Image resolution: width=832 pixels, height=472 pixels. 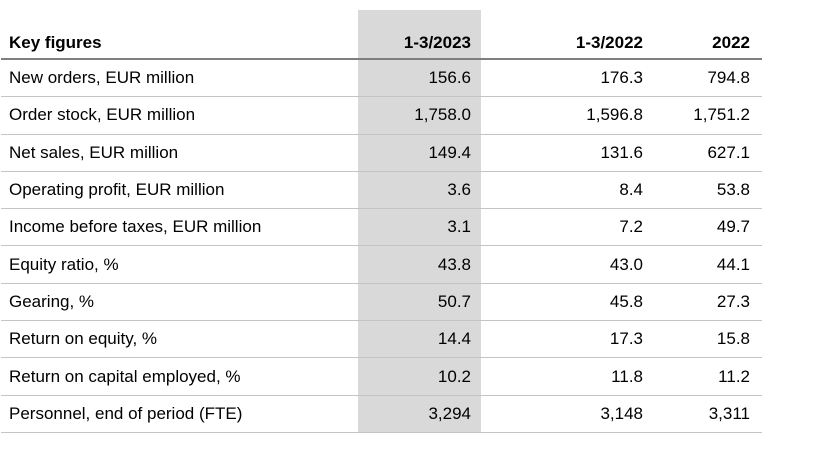 I want to click on cell-value: 15.8, so click(x=733, y=339).